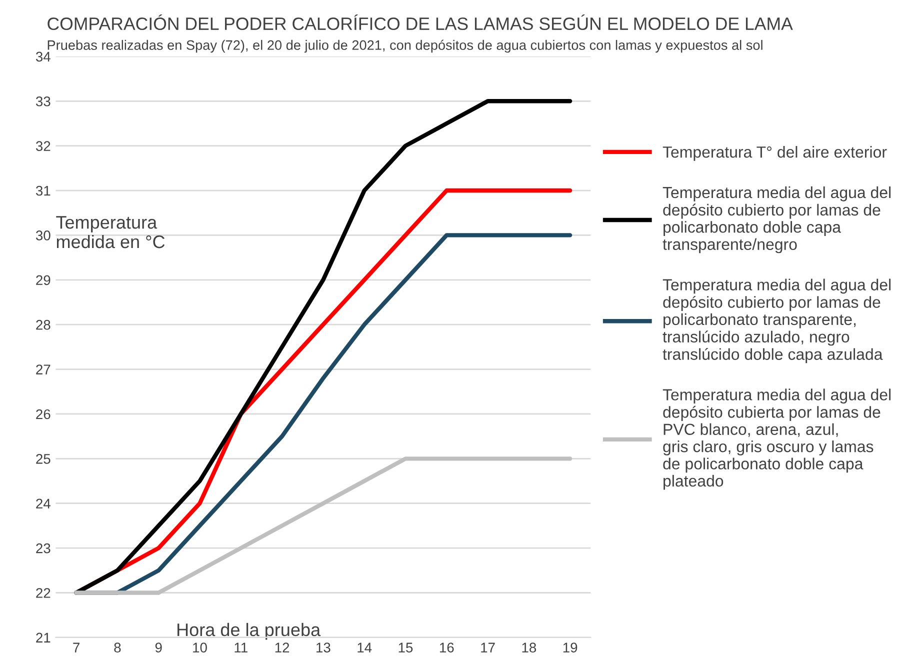 The width and height of the screenshot is (899, 664). I want to click on y-tick-label: 33, so click(43, 101).